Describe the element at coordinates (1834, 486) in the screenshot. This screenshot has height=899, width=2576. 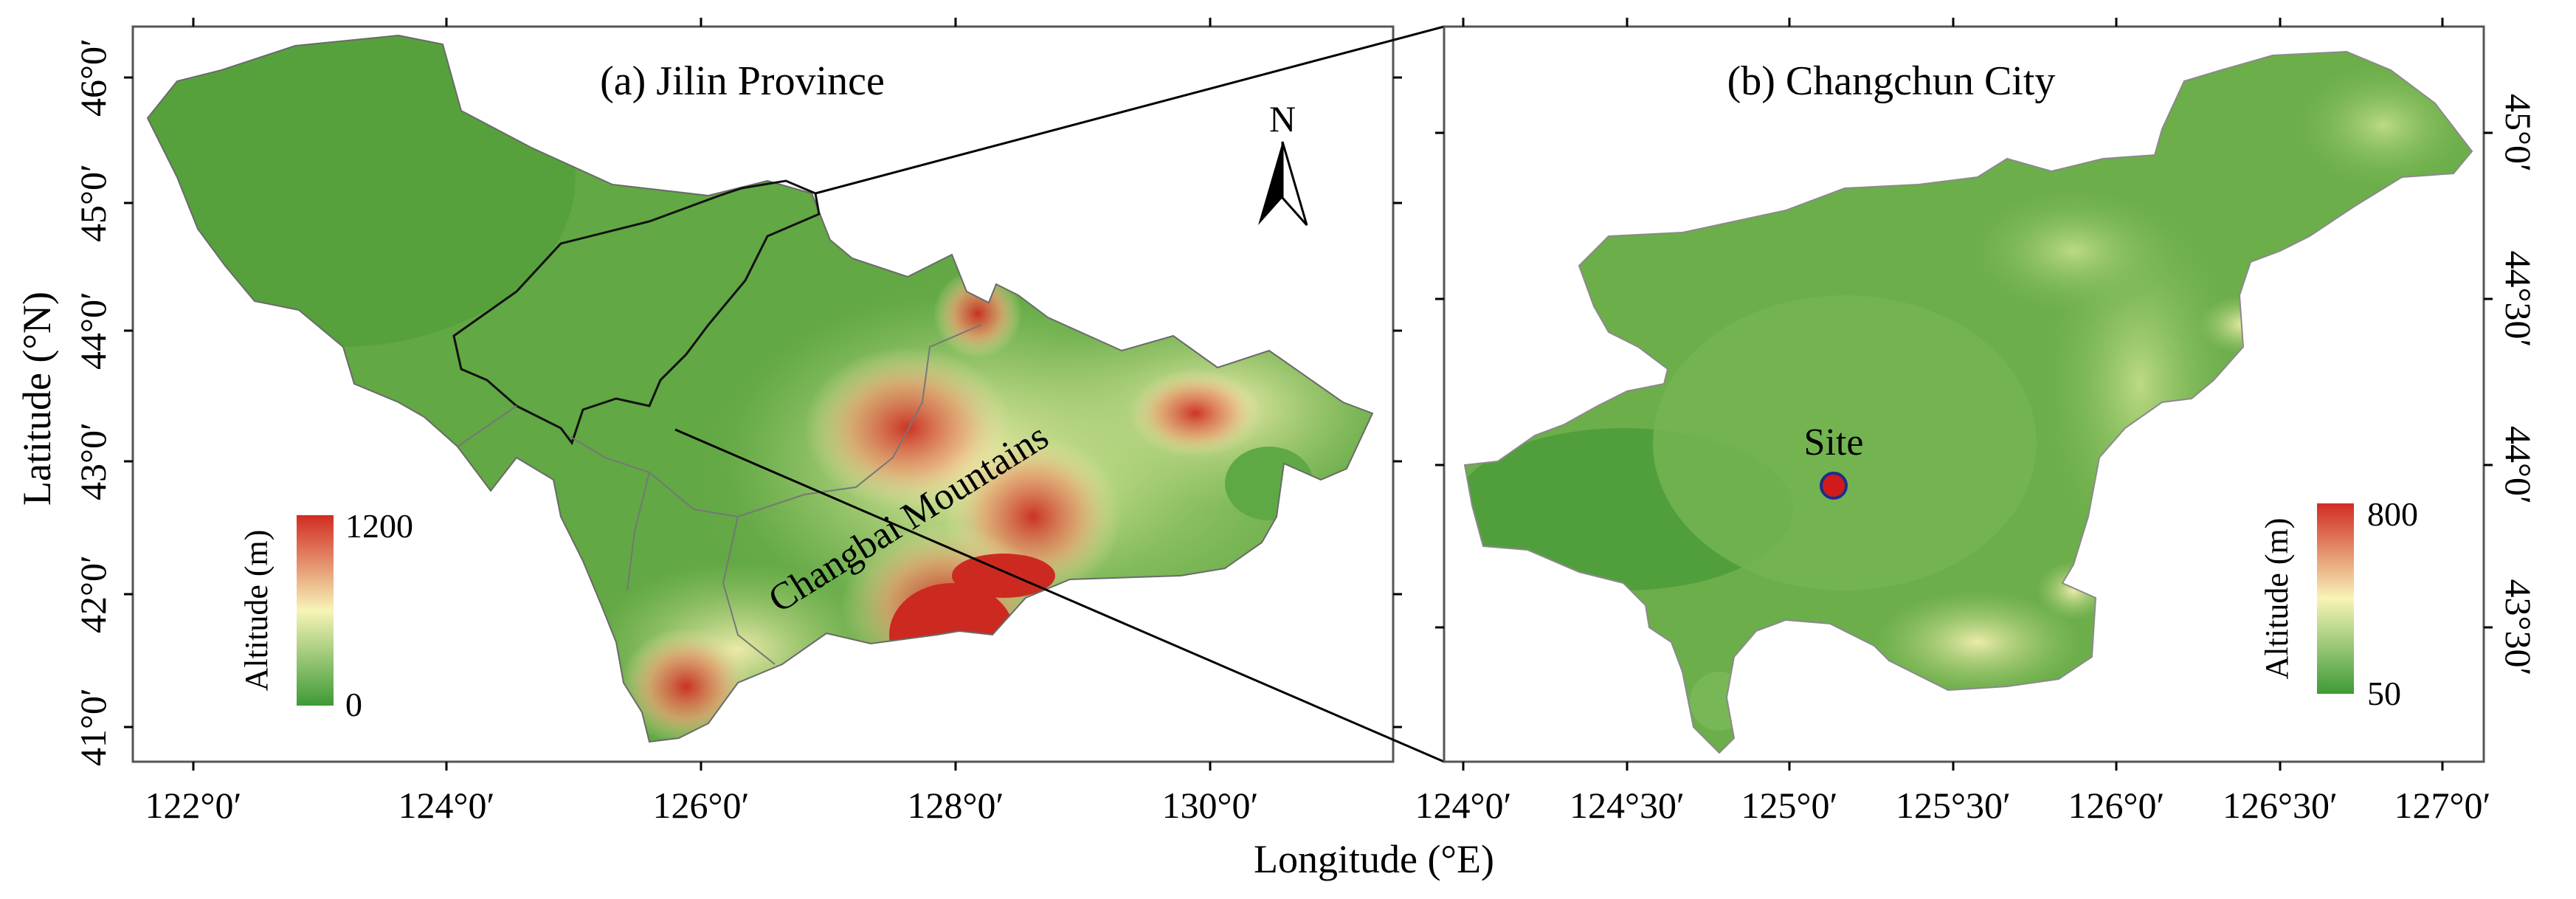
I see `site-marker-icon` at that location.